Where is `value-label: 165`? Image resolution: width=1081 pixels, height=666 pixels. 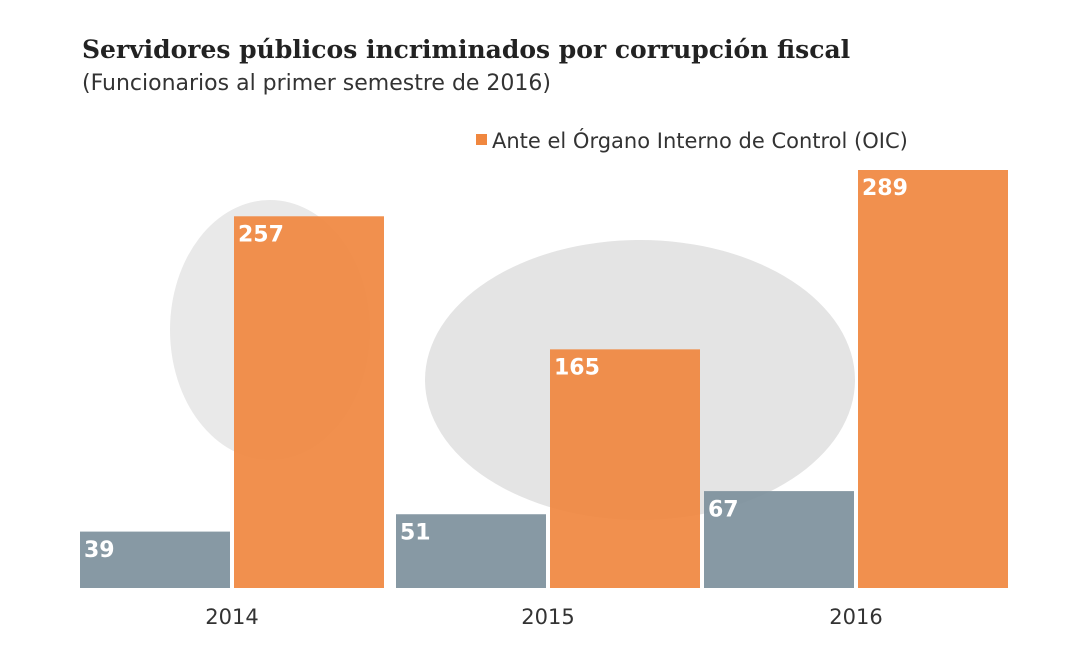
value-label: 165 is located at coordinates (577, 368).